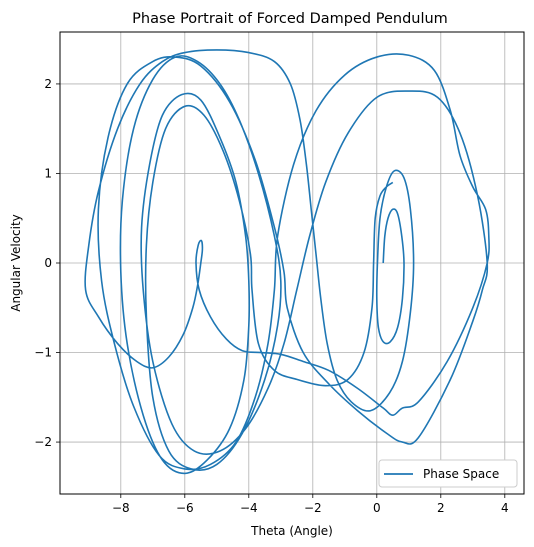 This screenshot has height=547, width=534. What do you see at coordinates (461, 474) in the screenshot?
I see `legend-label-phase-space: Phase Space` at bounding box center [461, 474].